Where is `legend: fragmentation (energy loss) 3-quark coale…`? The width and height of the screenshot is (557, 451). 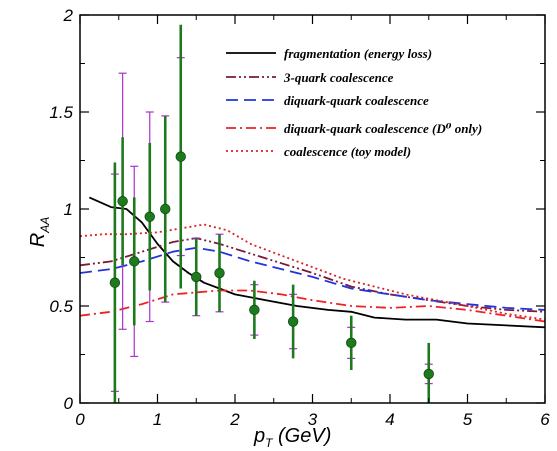
legend: fragmentation (energy loss) 3-quark coale… is located at coordinates (354, 102).